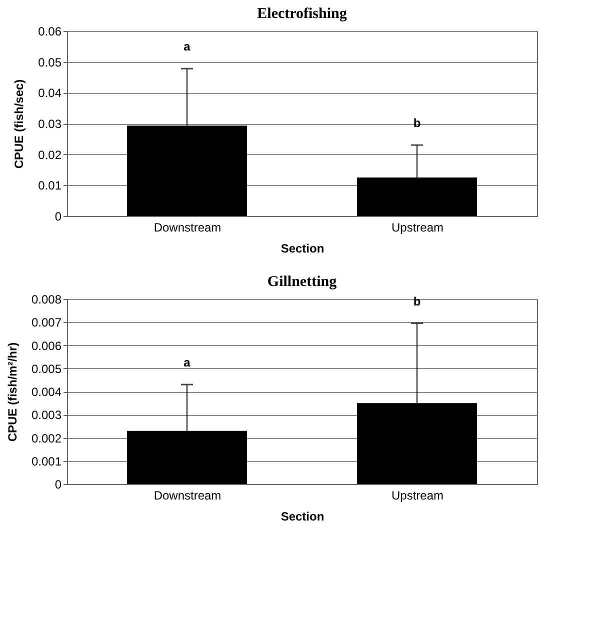 The height and width of the screenshot is (630, 610). I want to click on y-tick-label: 0.03, so click(50, 124).